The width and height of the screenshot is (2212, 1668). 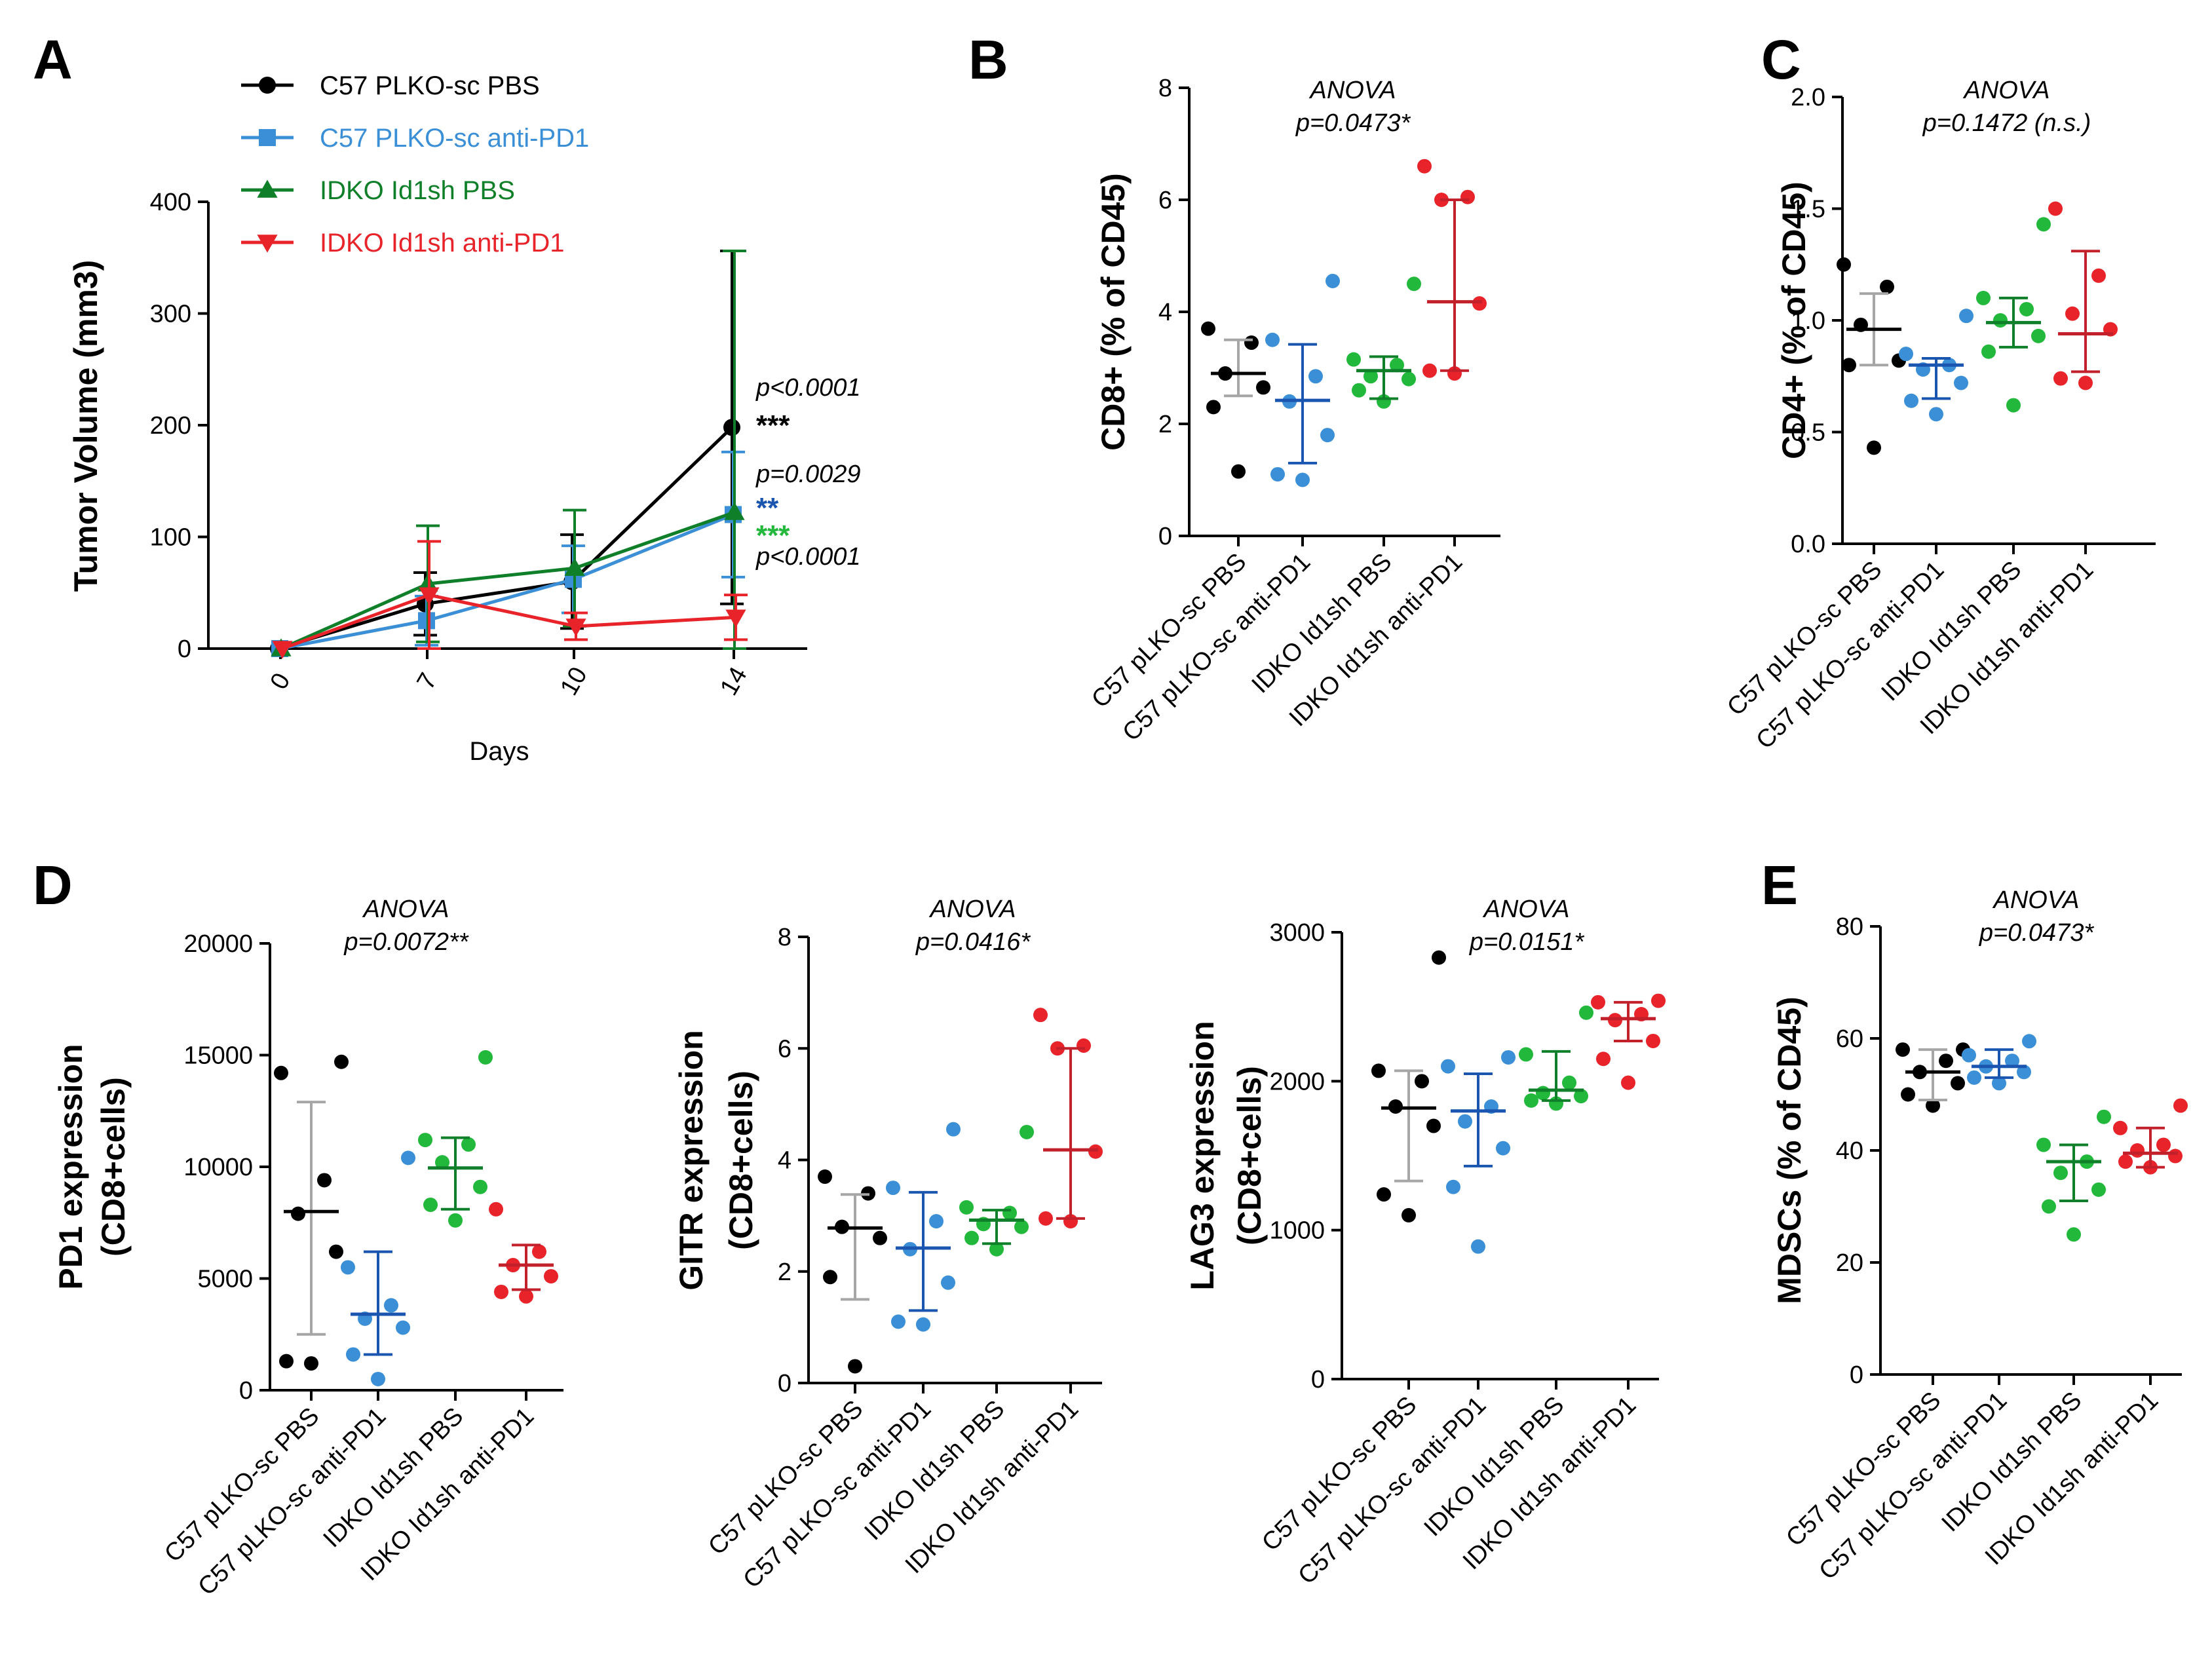 What do you see at coordinates (417, 190) in the screenshot?
I see `legend-entry: IDKO Id1sh PBS` at bounding box center [417, 190].